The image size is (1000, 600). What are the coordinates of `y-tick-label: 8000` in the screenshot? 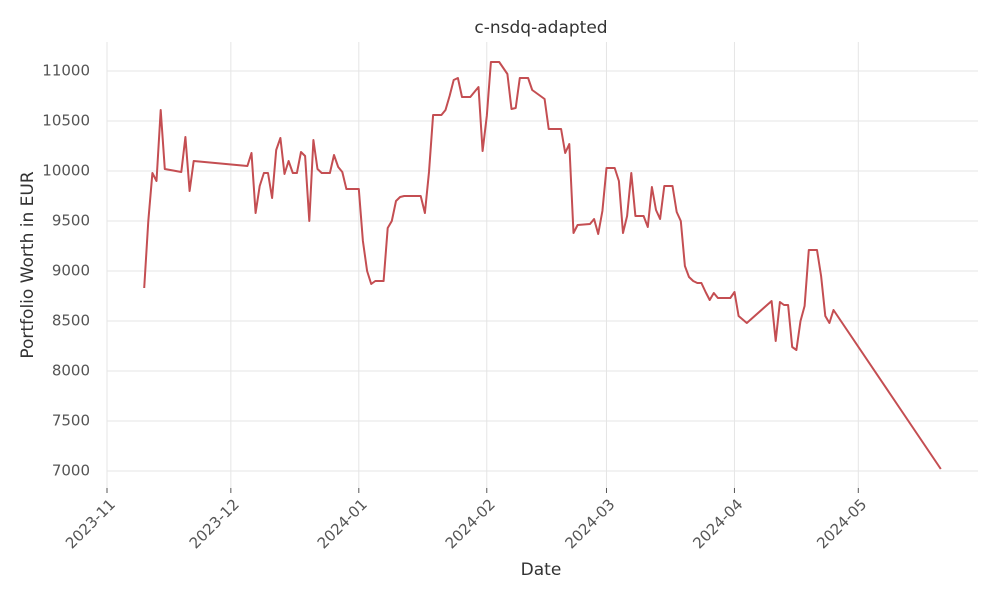 It's located at (71, 371).